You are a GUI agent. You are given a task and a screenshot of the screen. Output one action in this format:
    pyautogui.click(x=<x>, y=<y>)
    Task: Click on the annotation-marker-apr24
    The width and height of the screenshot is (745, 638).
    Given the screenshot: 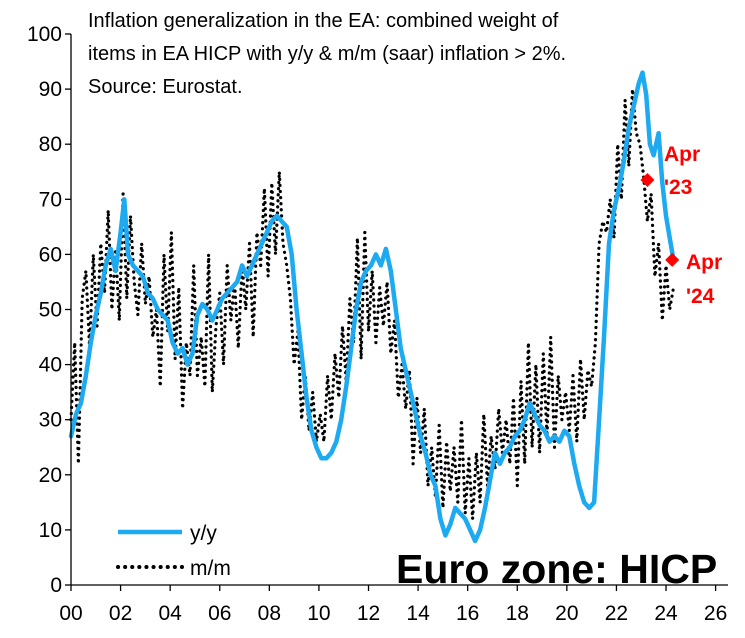 What is the action you would take?
    pyautogui.click(x=672, y=259)
    